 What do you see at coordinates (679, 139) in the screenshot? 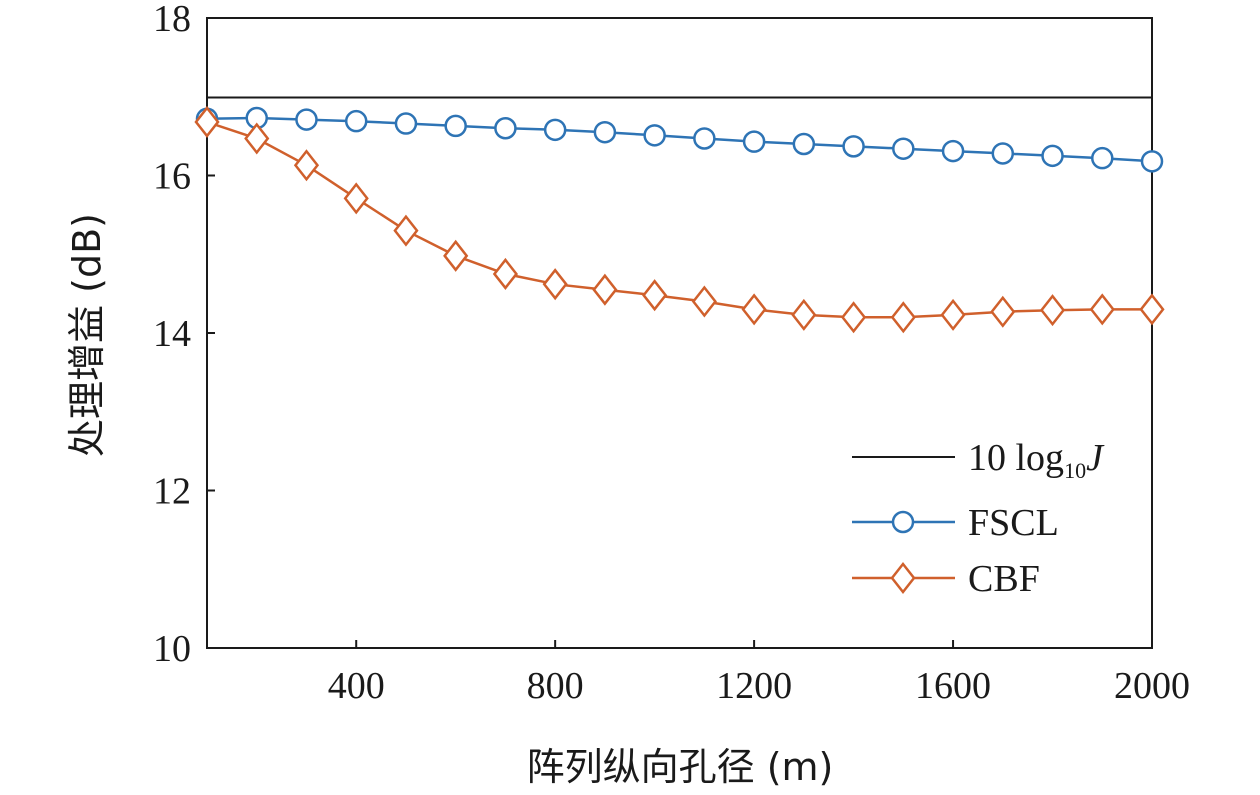
I see `series-fscl` at bounding box center [679, 139].